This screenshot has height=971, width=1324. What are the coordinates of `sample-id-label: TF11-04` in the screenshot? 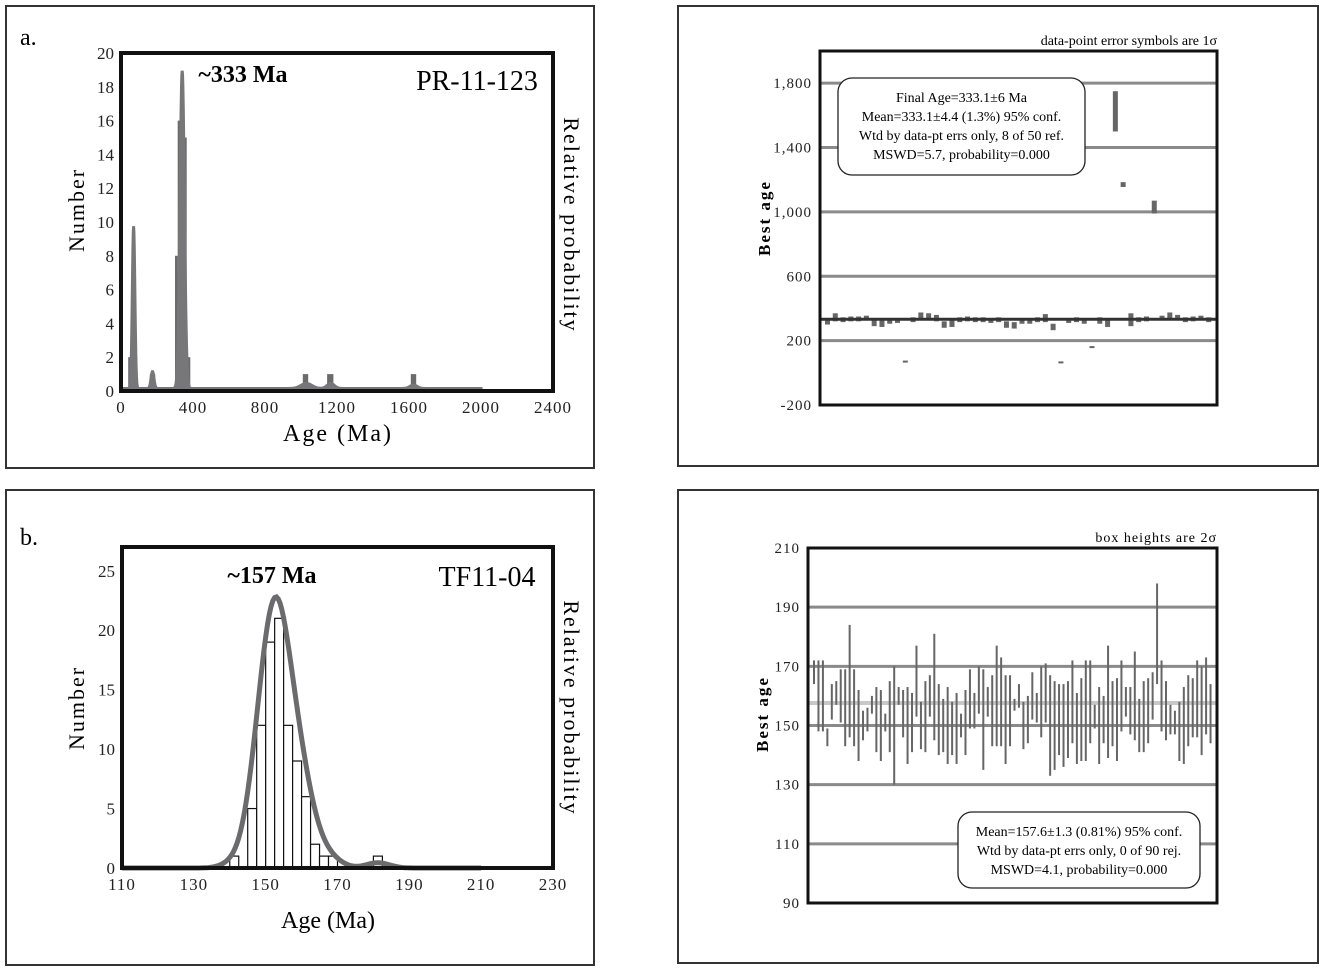 It's located at (487, 577).